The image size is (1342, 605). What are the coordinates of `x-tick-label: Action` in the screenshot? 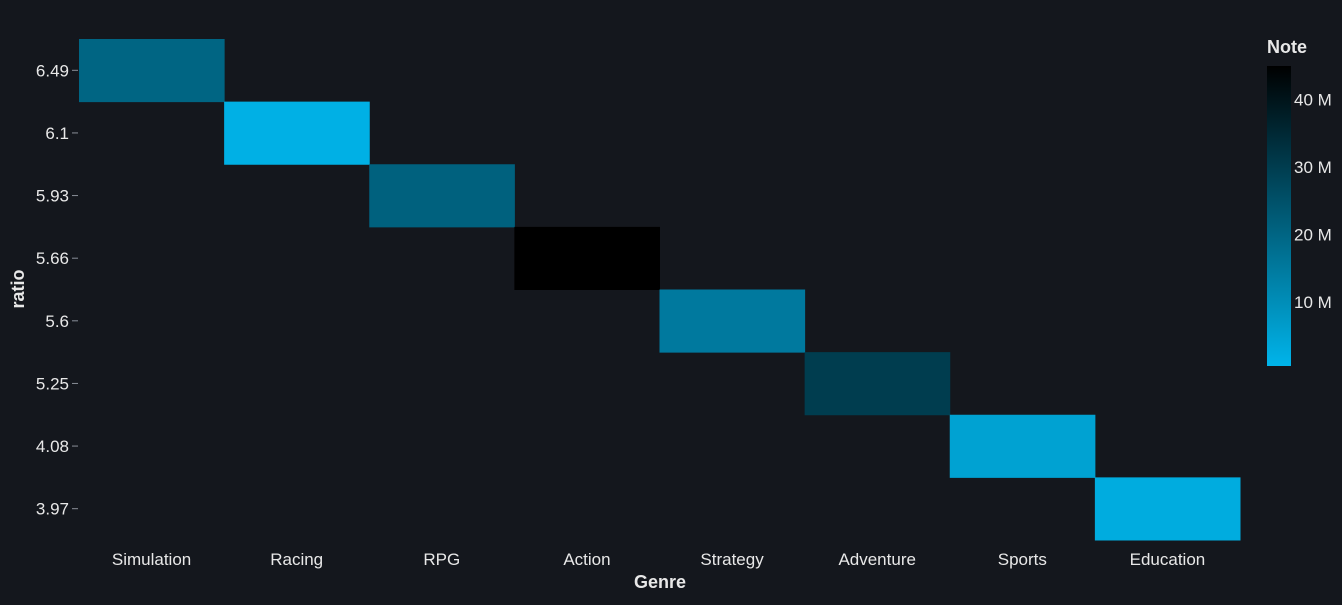 It's located at (586, 559).